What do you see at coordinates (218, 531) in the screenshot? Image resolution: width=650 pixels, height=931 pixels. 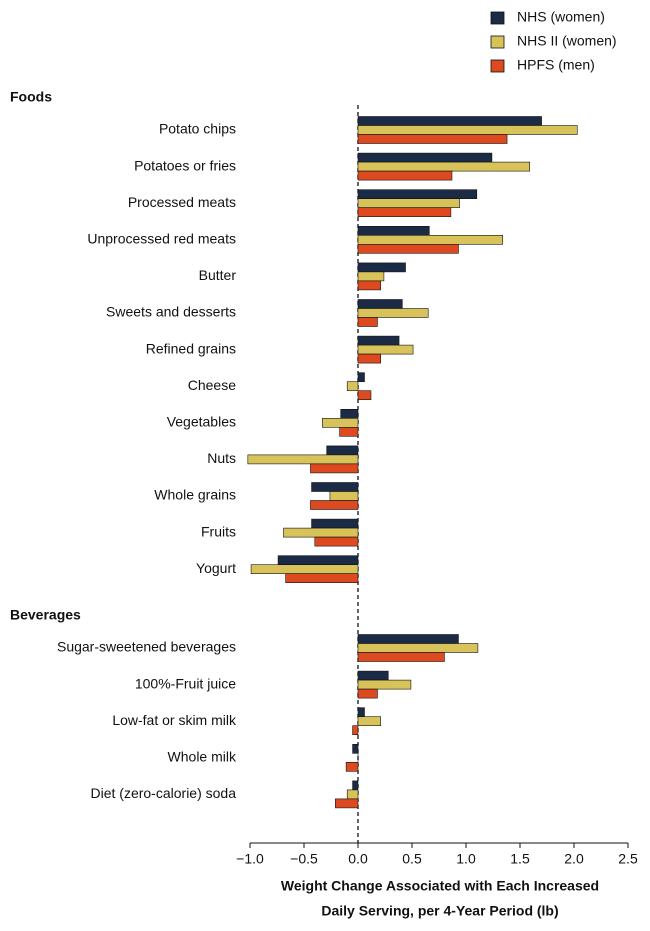 I see `category-label: Fruits` at bounding box center [218, 531].